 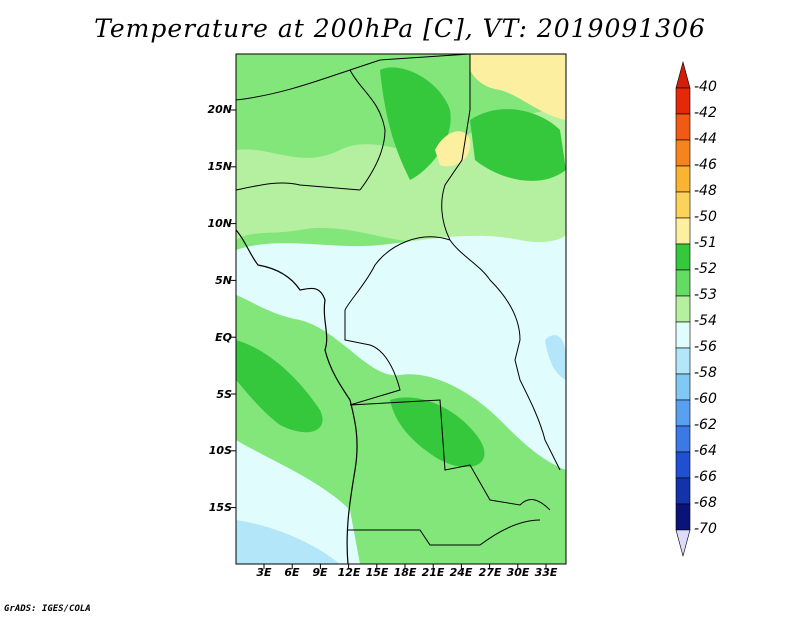 I want to click on lat-label: EQ, so click(x=223, y=337).